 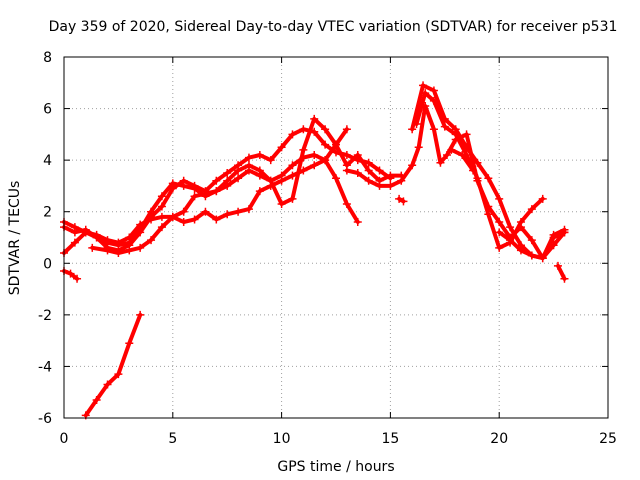 What do you see at coordinates (282, 439) in the screenshot?
I see `x-tick-label: 10` at bounding box center [282, 439].